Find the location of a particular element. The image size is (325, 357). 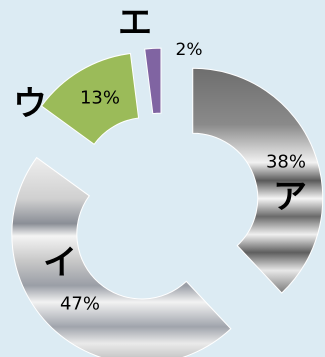

value-label-3: 13% is located at coordinates (100, 98).